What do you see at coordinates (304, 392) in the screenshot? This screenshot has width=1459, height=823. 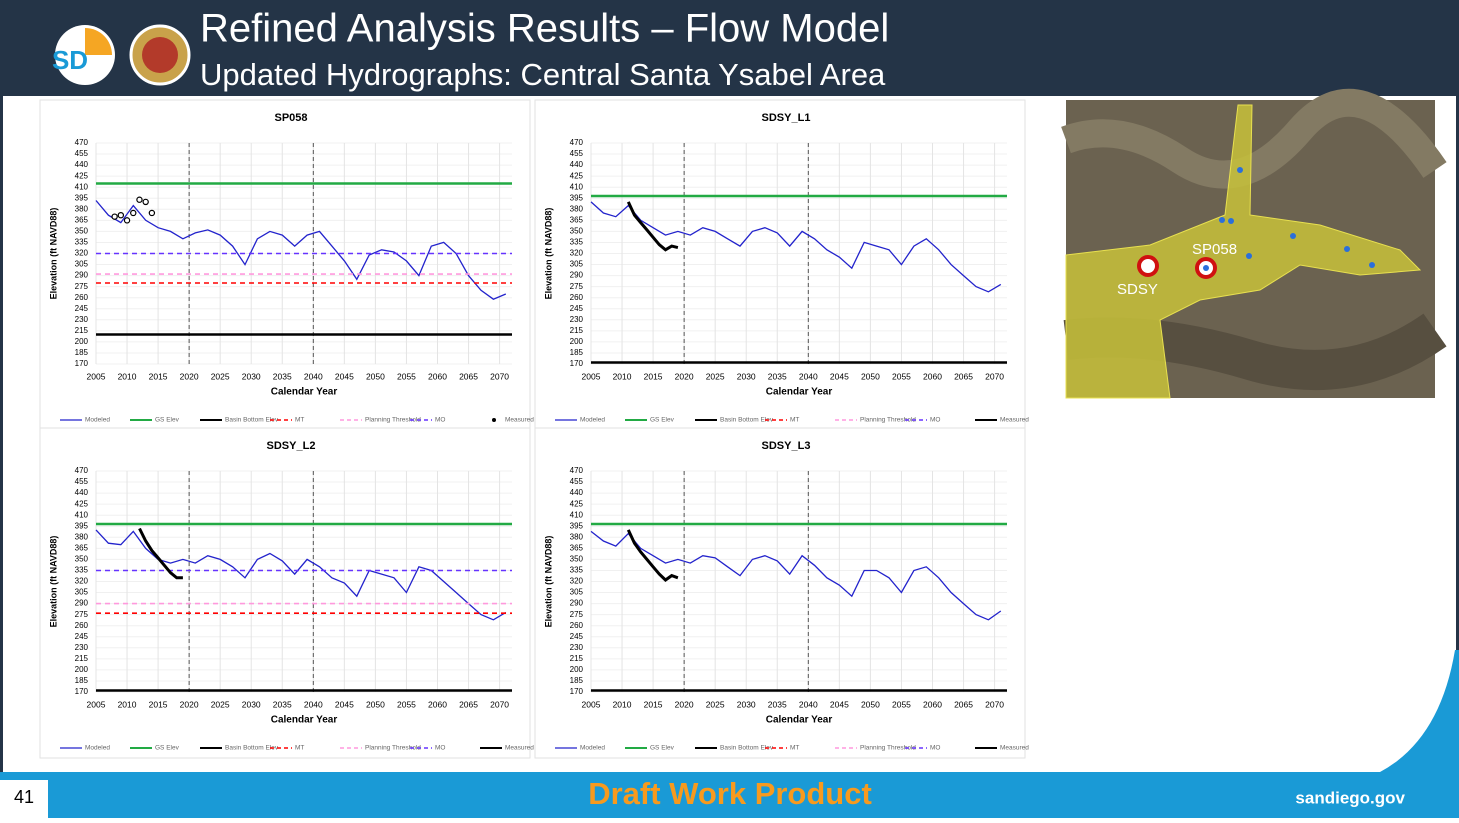 I see `x-axis-label: Calendar Year` at bounding box center [304, 392].